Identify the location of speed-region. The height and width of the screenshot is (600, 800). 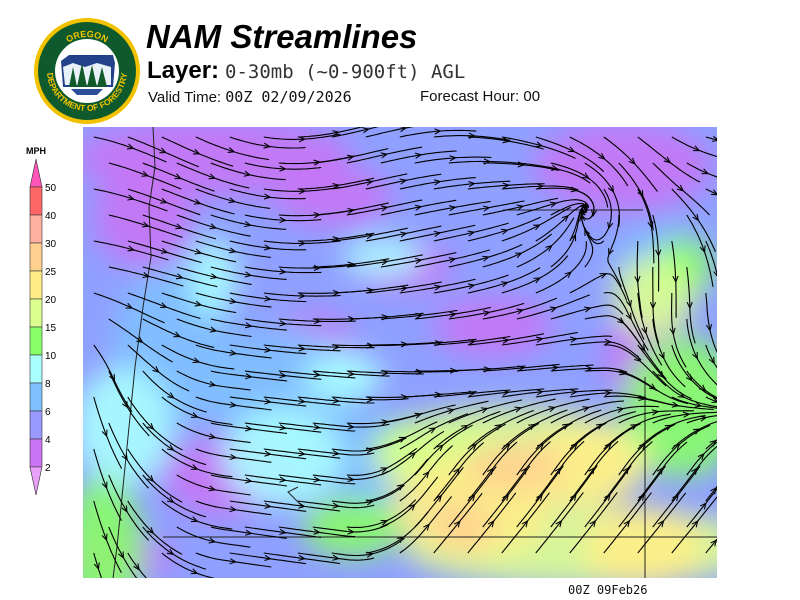
(143, 217).